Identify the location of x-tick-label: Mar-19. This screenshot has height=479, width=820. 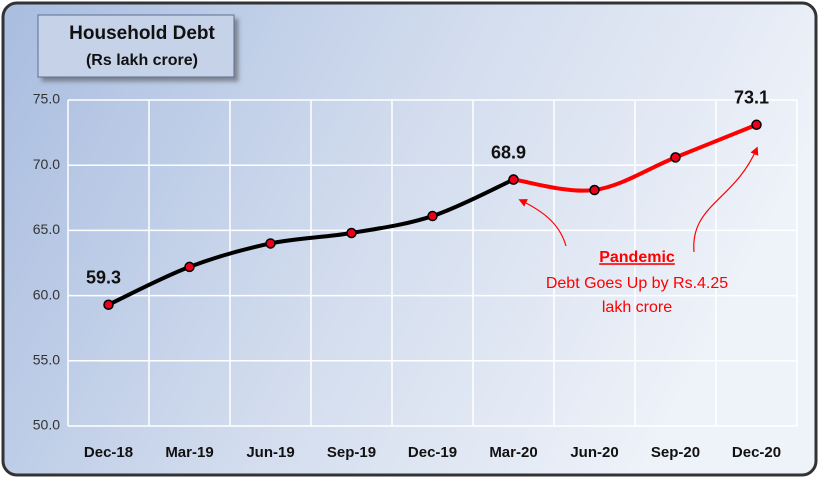
(189, 452).